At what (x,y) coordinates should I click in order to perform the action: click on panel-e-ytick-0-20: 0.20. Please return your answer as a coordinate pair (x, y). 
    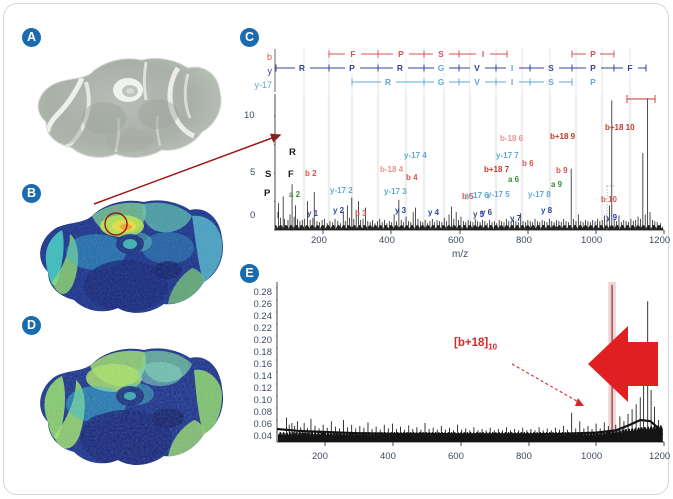
    Looking at the image, I should click on (263, 340).